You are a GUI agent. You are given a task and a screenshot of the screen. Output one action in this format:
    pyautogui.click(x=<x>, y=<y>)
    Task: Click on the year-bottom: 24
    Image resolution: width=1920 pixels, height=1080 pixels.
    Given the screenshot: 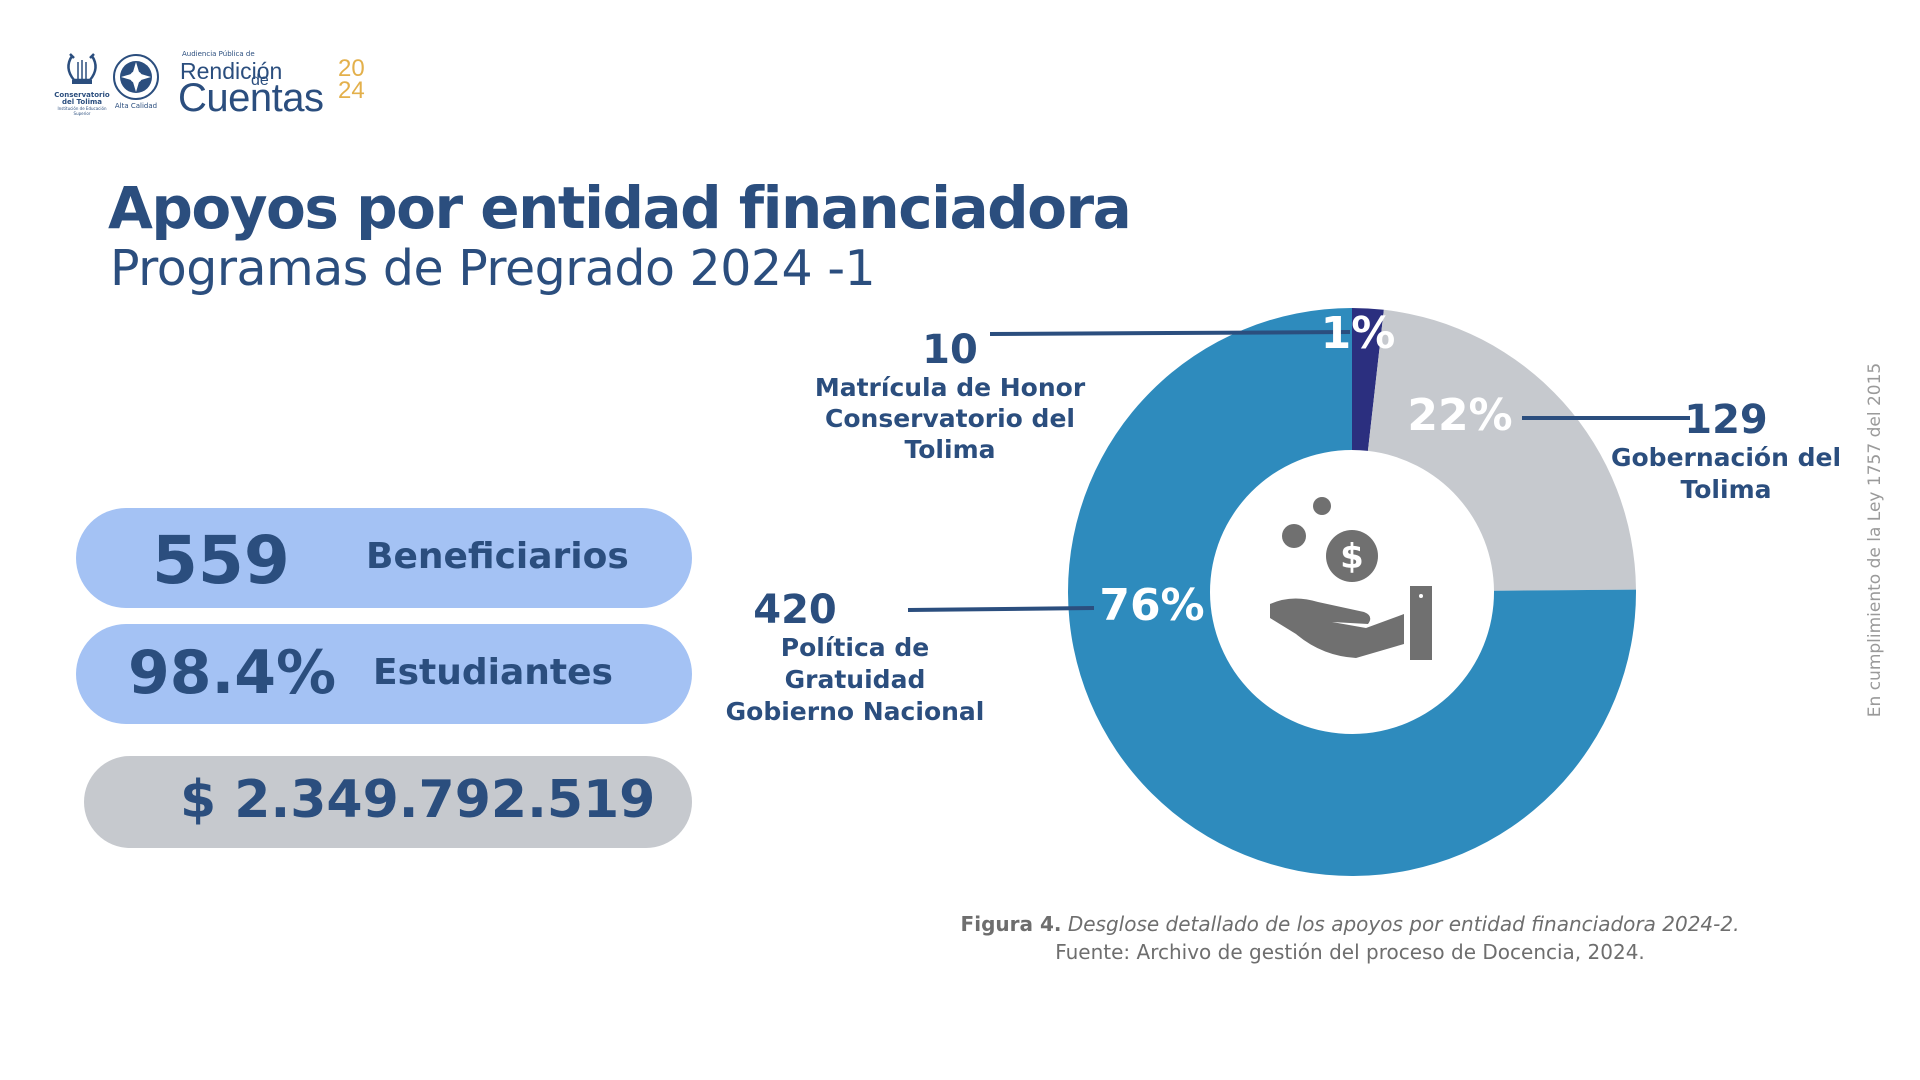 What is the action you would take?
    pyautogui.click(x=351, y=90)
    